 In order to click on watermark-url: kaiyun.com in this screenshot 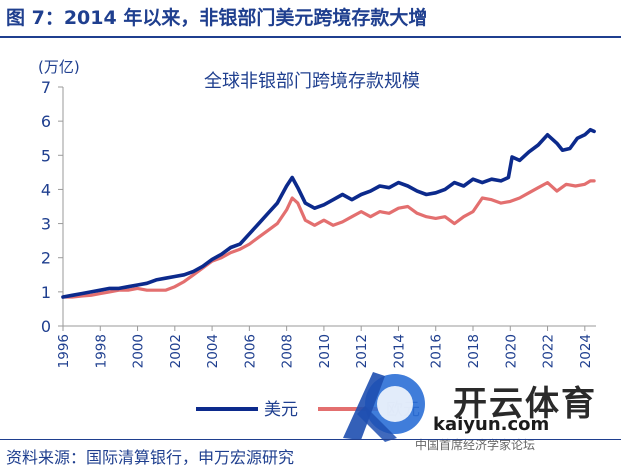, I will do `click(491, 424)`.